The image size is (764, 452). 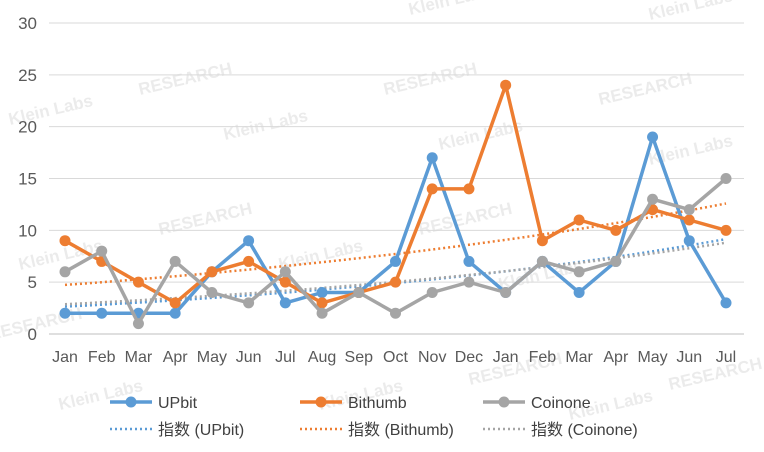 What do you see at coordinates (469, 357) in the screenshot?
I see `x-tick-label: Dec` at bounding box center [469, 357].